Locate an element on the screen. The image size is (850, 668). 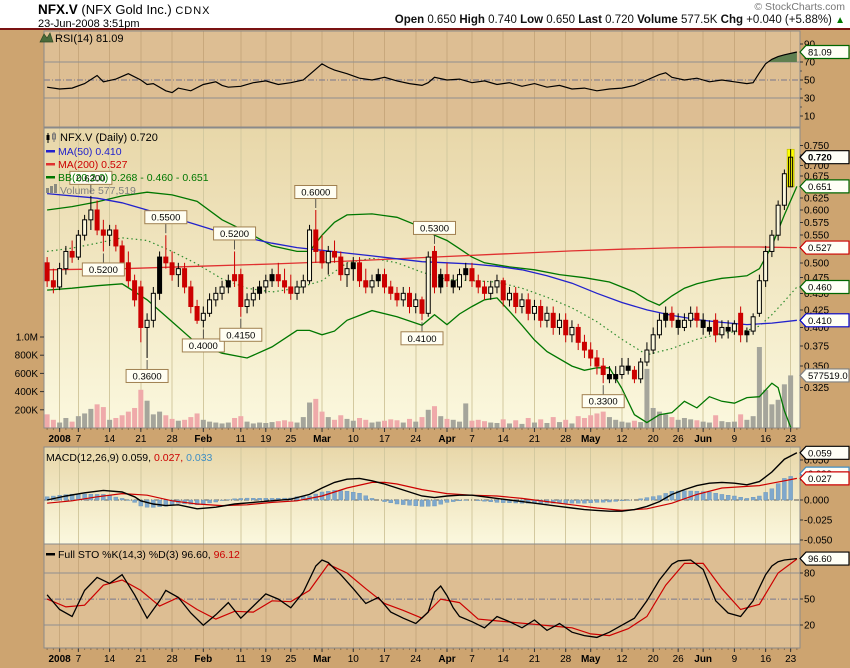
svg-text: -0.025 is located at coordinates (818, 521).